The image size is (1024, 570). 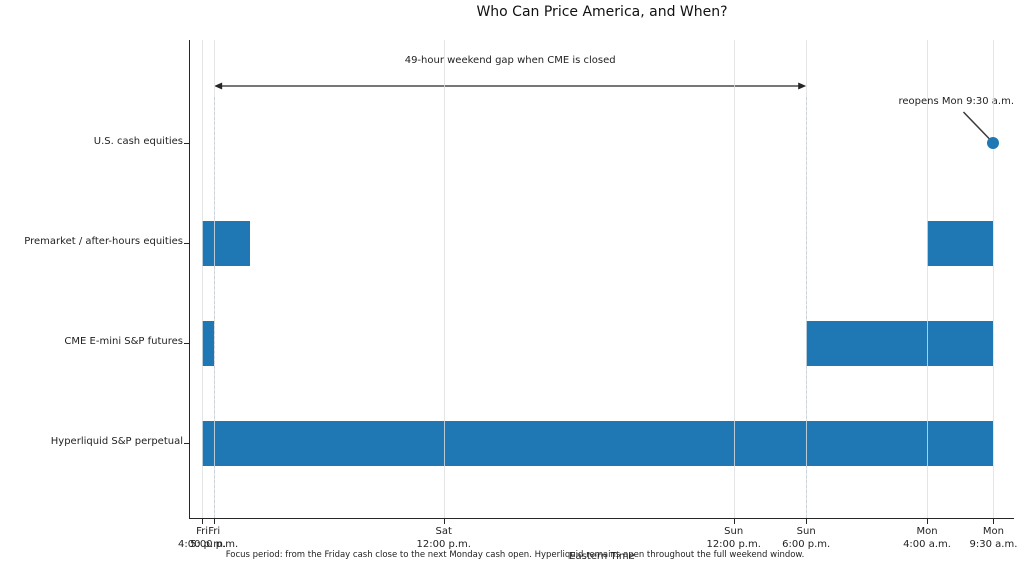 I want to click on x-tick-time: 9:30 a.m., so click(x=993, y=544).